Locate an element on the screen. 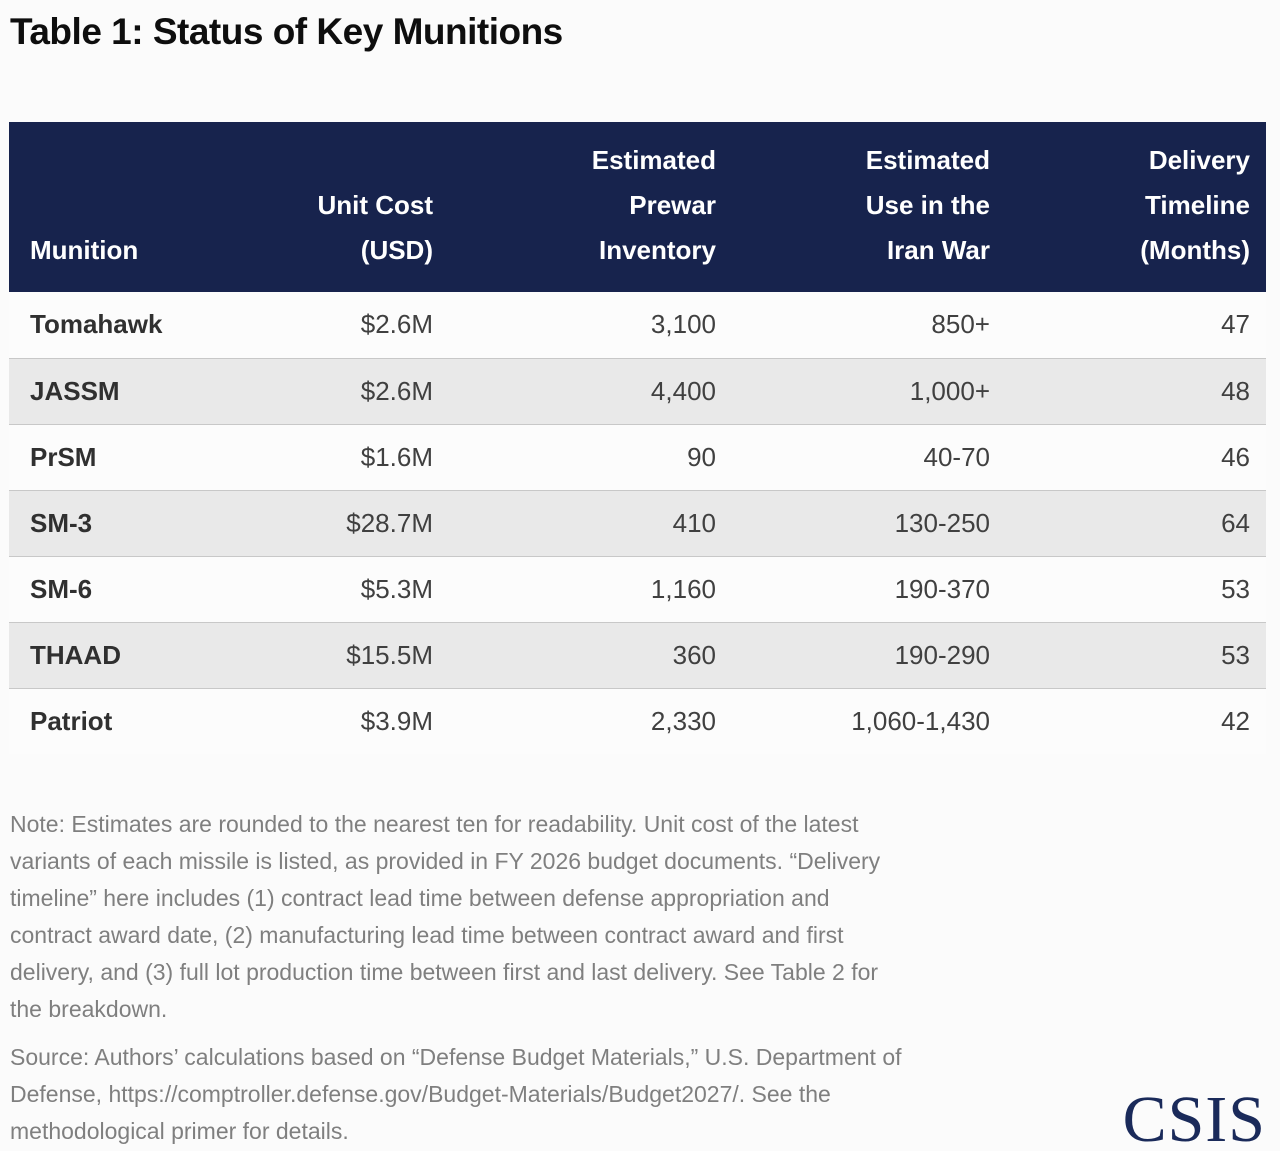 The height and width of the screenshot is (1151, 1280). iran-war-use-value: 190-370 is located at coordinates (942, 588).